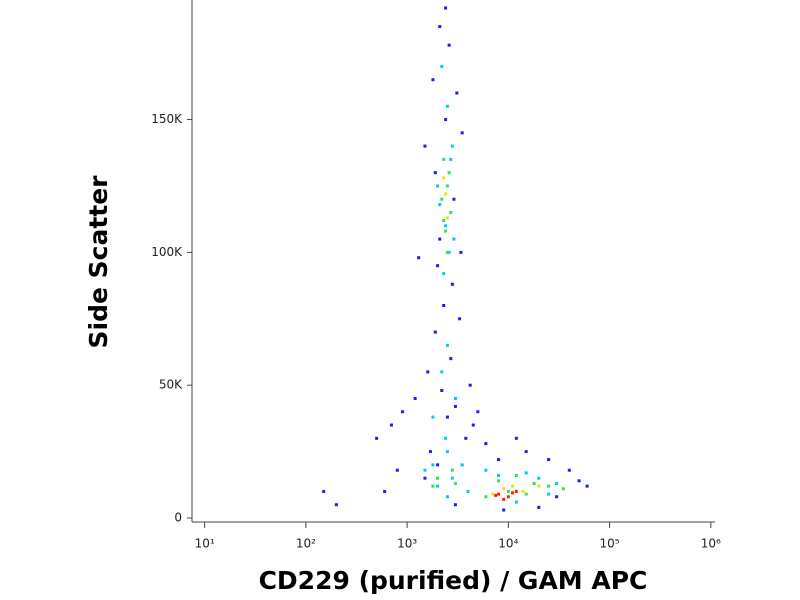  Describe the element at coordinates (178, 518) in the screenshot. I see `y-tick-label: 0` at that location.